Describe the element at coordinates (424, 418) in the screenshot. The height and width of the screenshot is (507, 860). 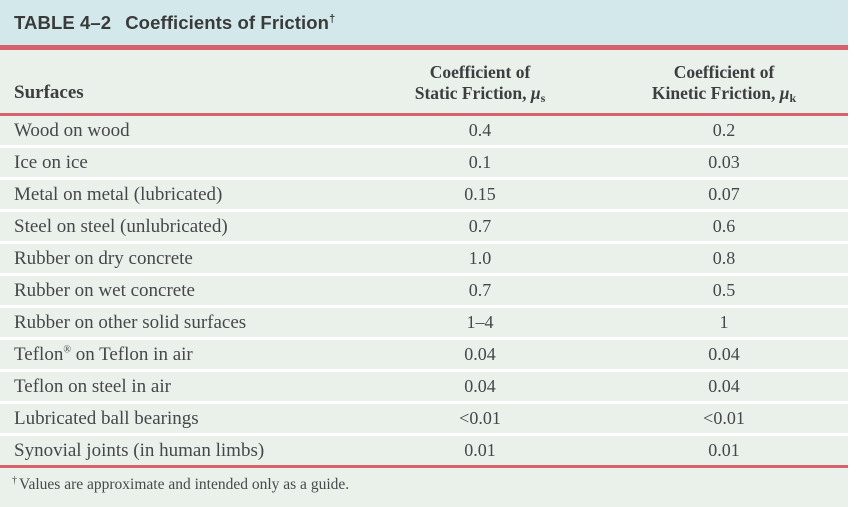
I see `table-row: Lubricated ball bearings <0.01 <0.01` at that location.